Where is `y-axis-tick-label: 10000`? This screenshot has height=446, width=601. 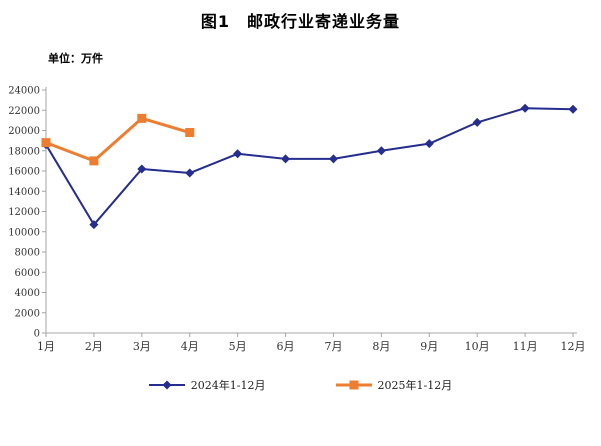
y-axis-tick-label: 10000 is located at coordinates (24, 232).